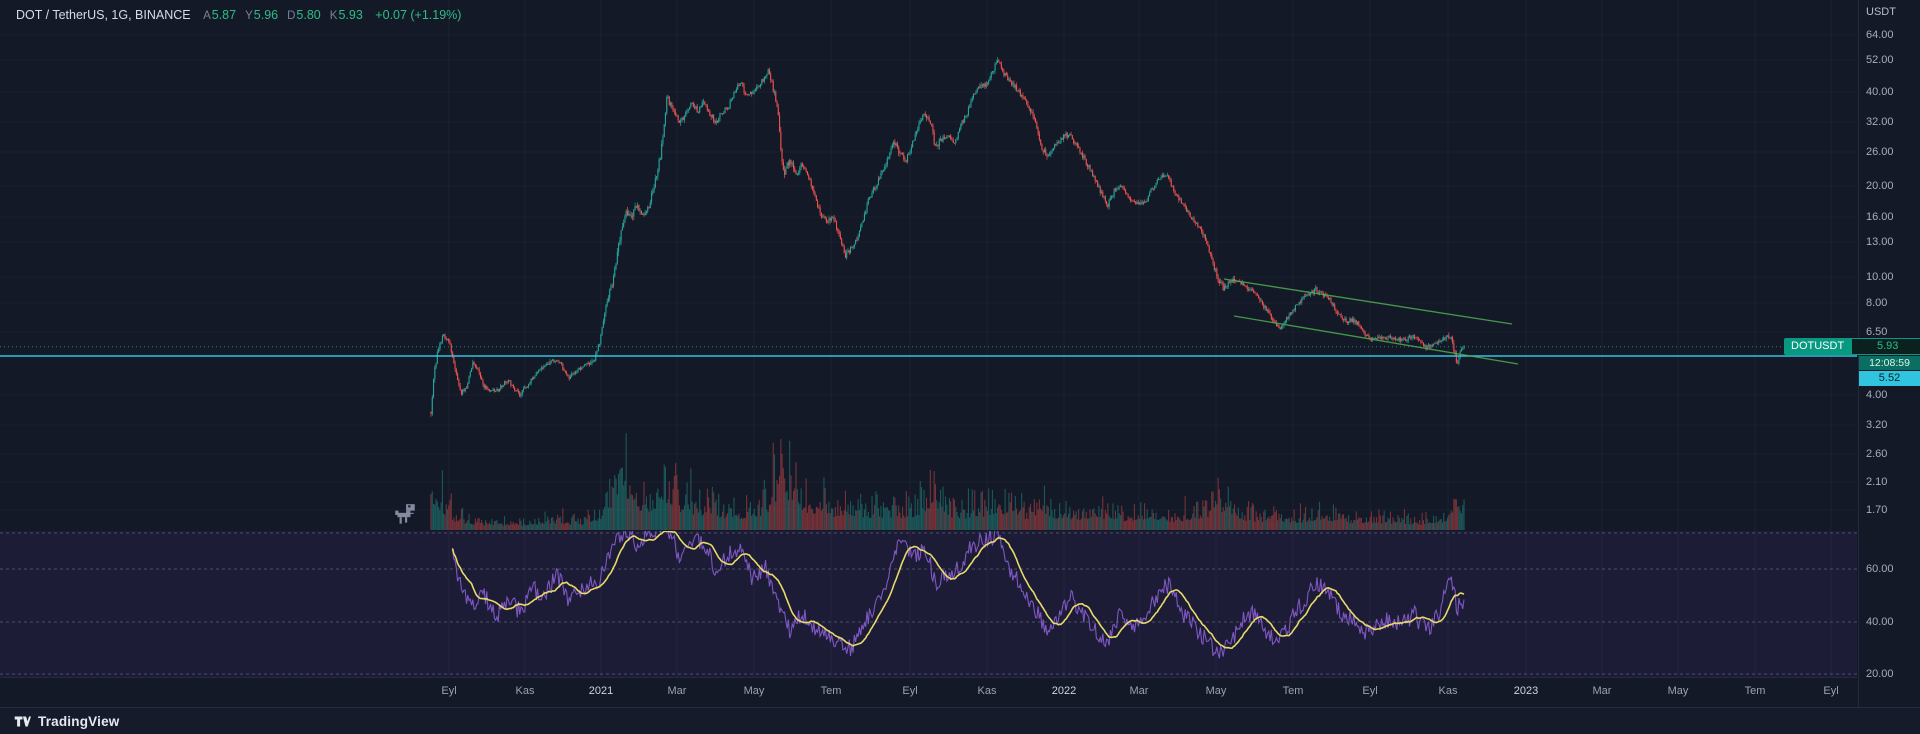 The width and height of the screenshot is (1920, 734). What do you see at coordinates (1881, 12) in the screenshot?
I see `price-axis-unit: USDT` at bounding box center [1881, 12].